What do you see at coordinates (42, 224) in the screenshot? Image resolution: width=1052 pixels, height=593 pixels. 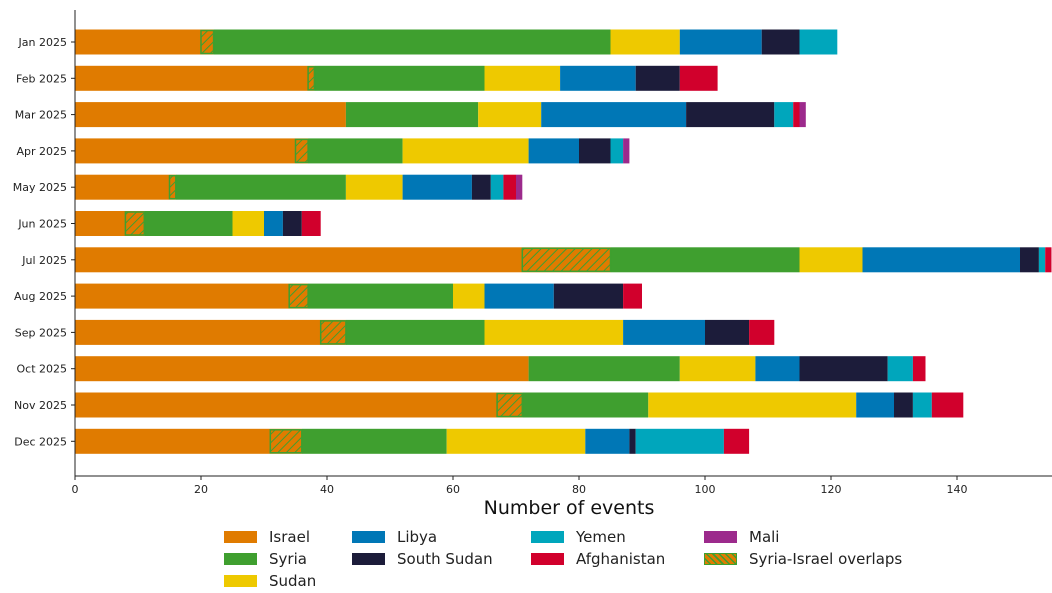 I see `y-tick-label: Jun 2025` at bounding box center [42, 224].